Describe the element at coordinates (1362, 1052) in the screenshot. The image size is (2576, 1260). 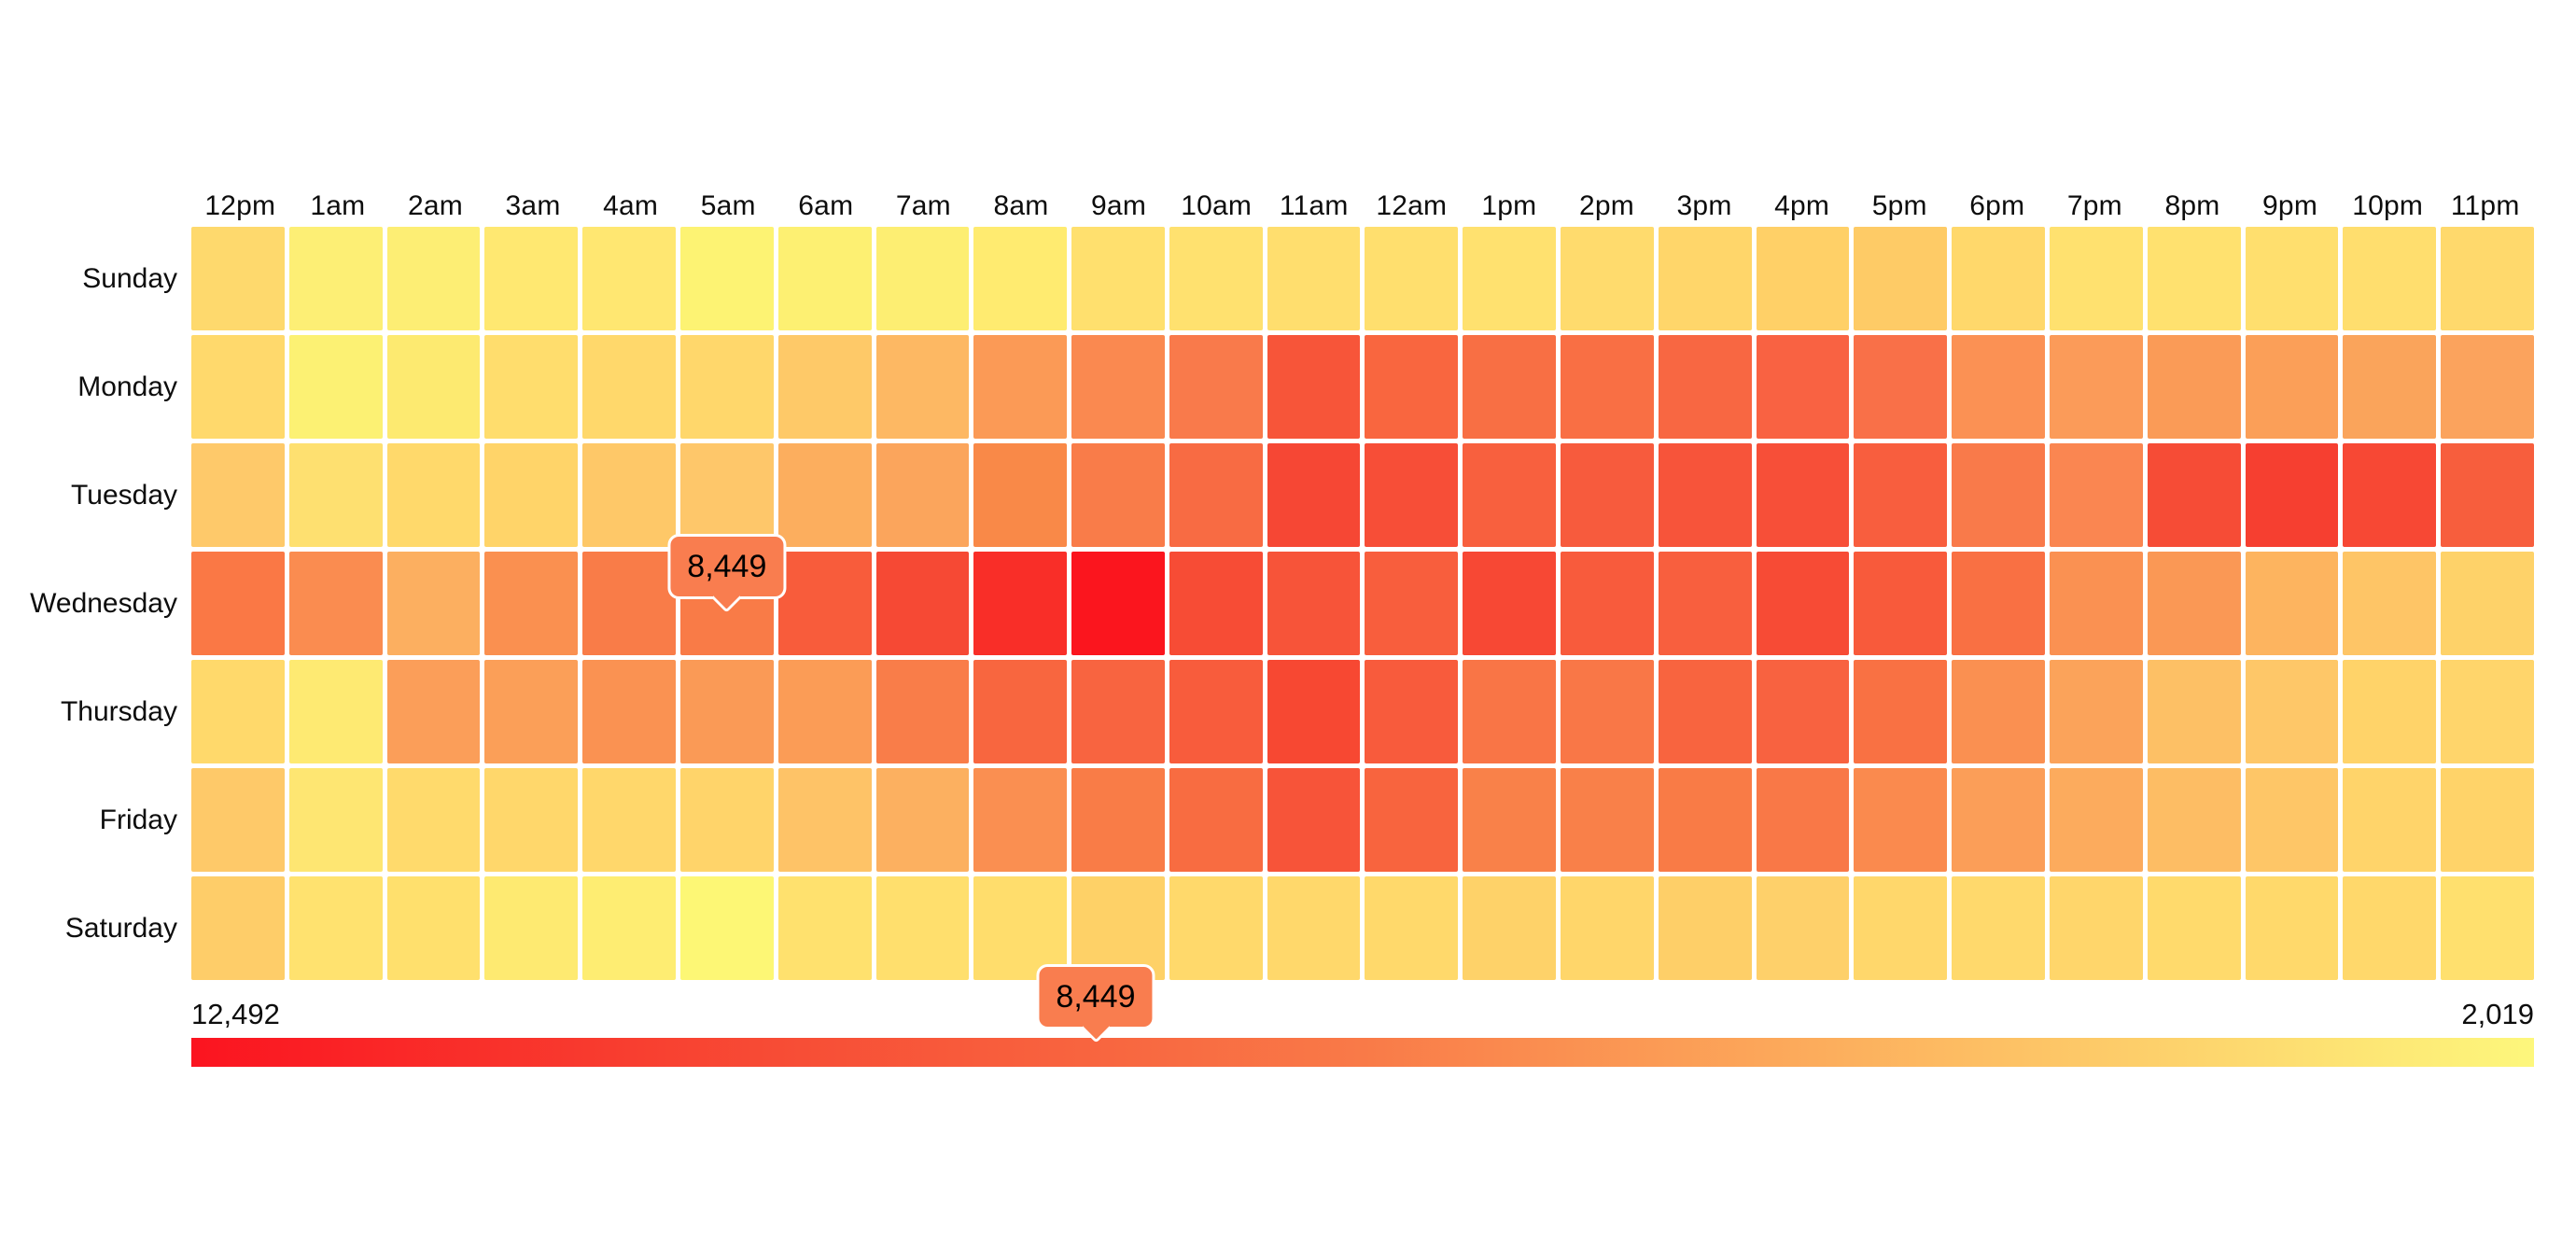
I see `legend-gradient-bar` at that location.